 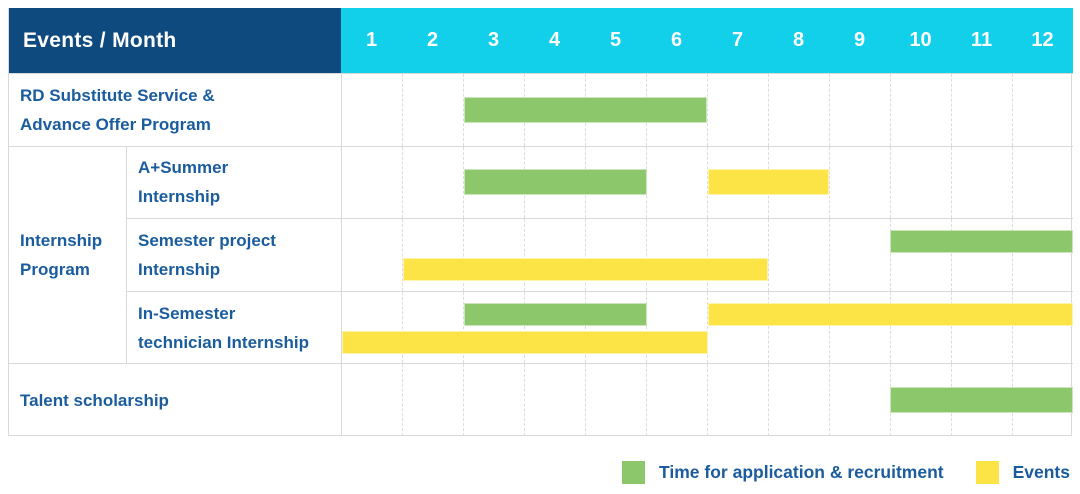 I want to click on month-header-9: 9, so click(x=859, y=40).